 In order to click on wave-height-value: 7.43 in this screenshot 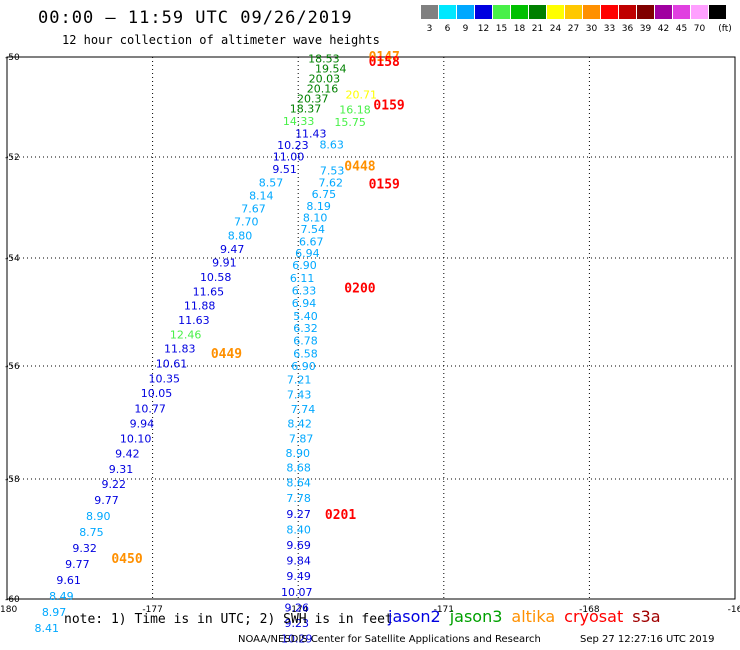, I will do `click(299, 394)`.